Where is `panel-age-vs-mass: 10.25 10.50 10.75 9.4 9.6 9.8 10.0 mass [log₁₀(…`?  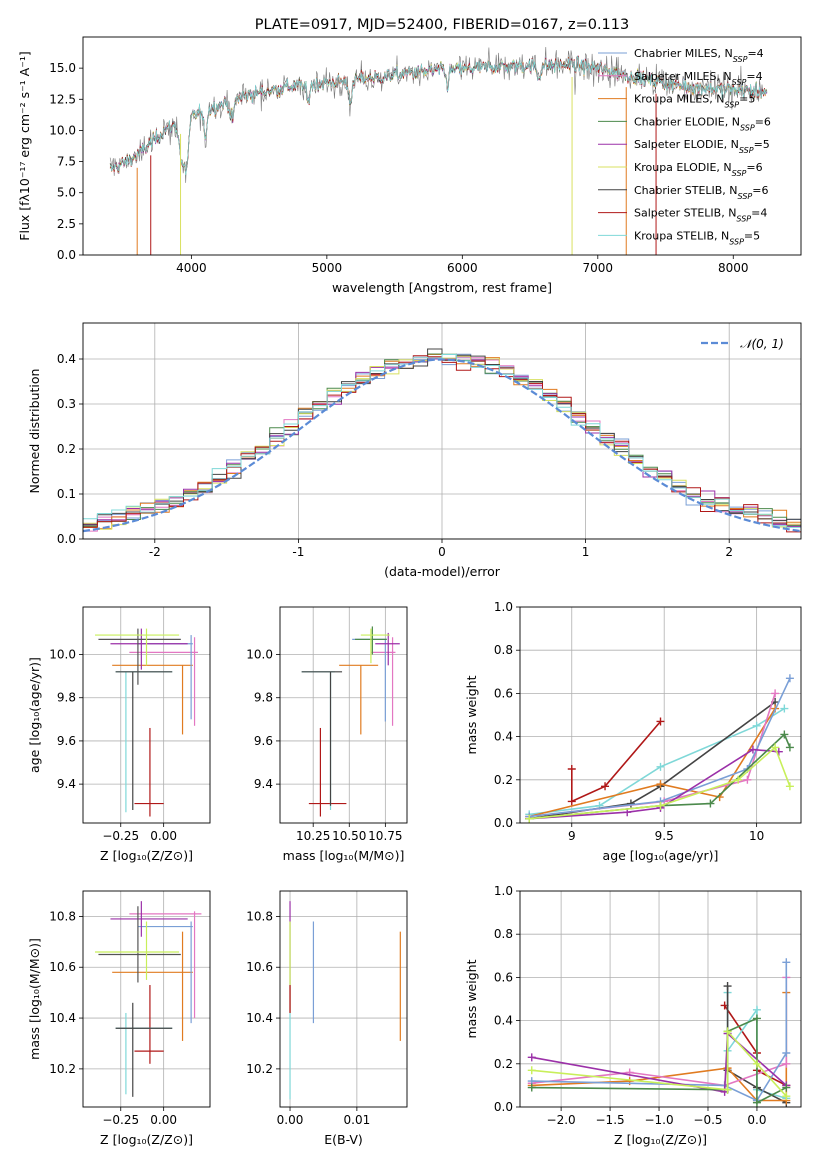
panel-age-vs-mass: 10.25 10.50 10.75 9.4 9.6 9.8 10.0 mass [log₁₀(… is located at coordinates (327, 734).